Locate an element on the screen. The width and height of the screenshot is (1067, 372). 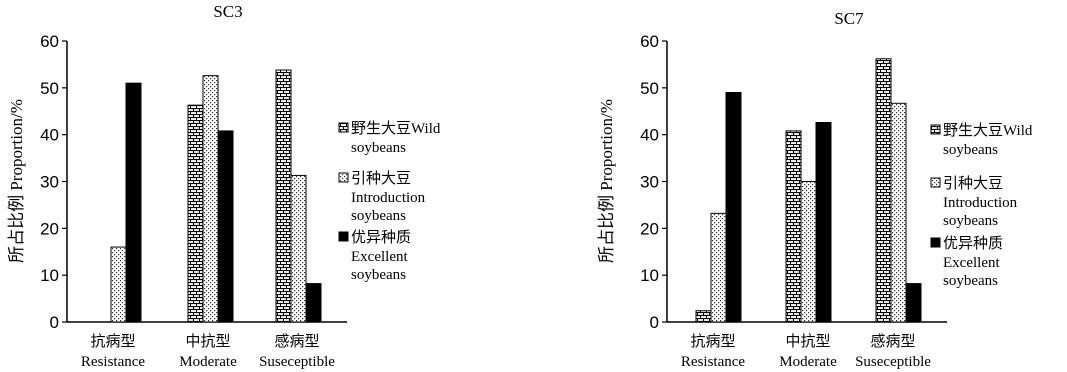
chart-title: SC3 is located at coordinates (227, 11).